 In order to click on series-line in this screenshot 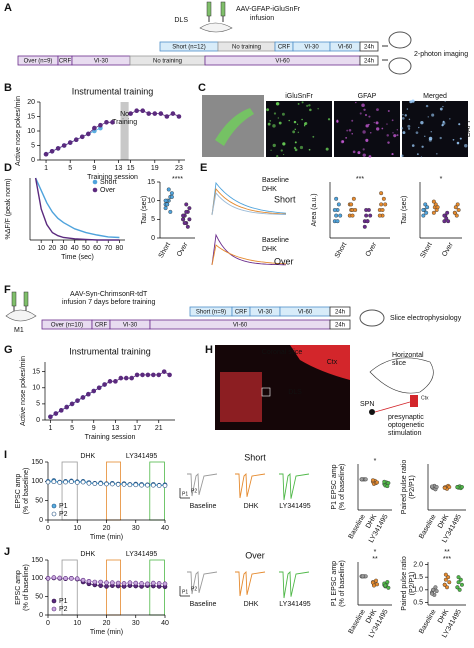, I will do `click(77, 209)`.